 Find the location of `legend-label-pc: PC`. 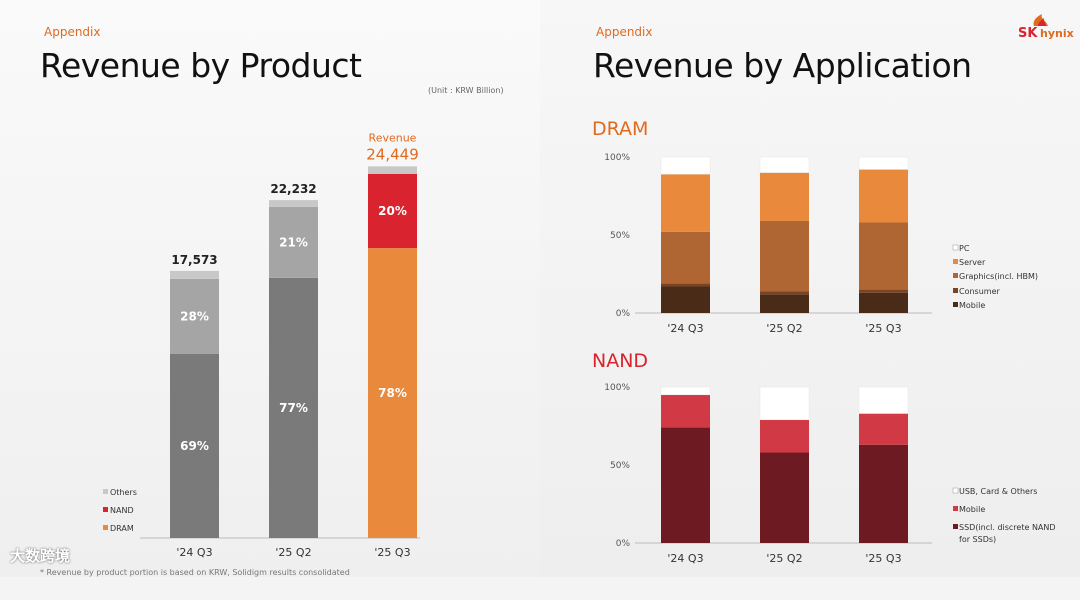

legend-label-pc: PC is located at coordinates (964, 248).